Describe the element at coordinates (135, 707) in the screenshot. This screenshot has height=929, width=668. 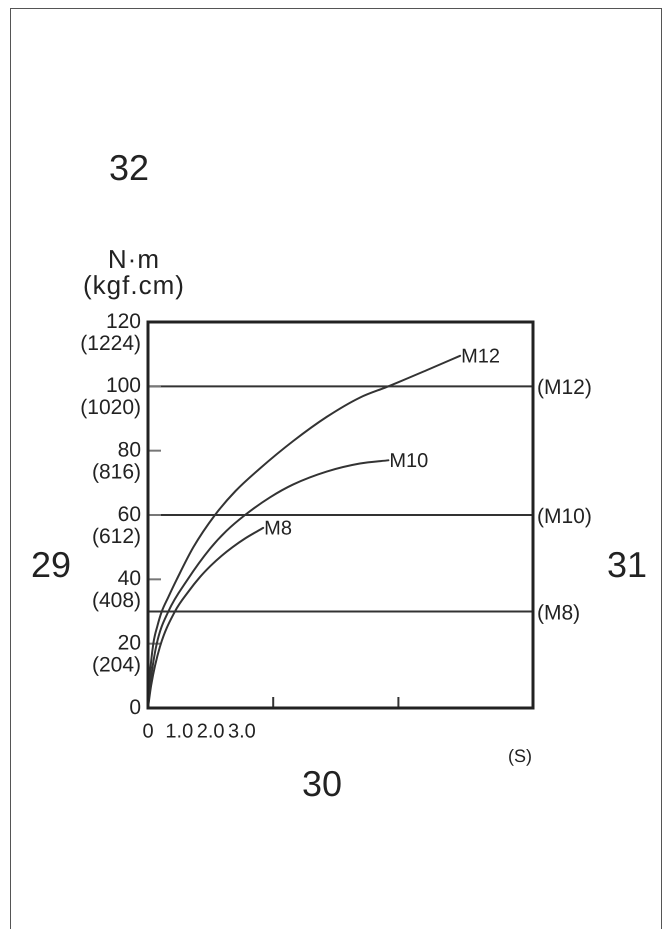
I see `y-tick-label: 0` at that location.